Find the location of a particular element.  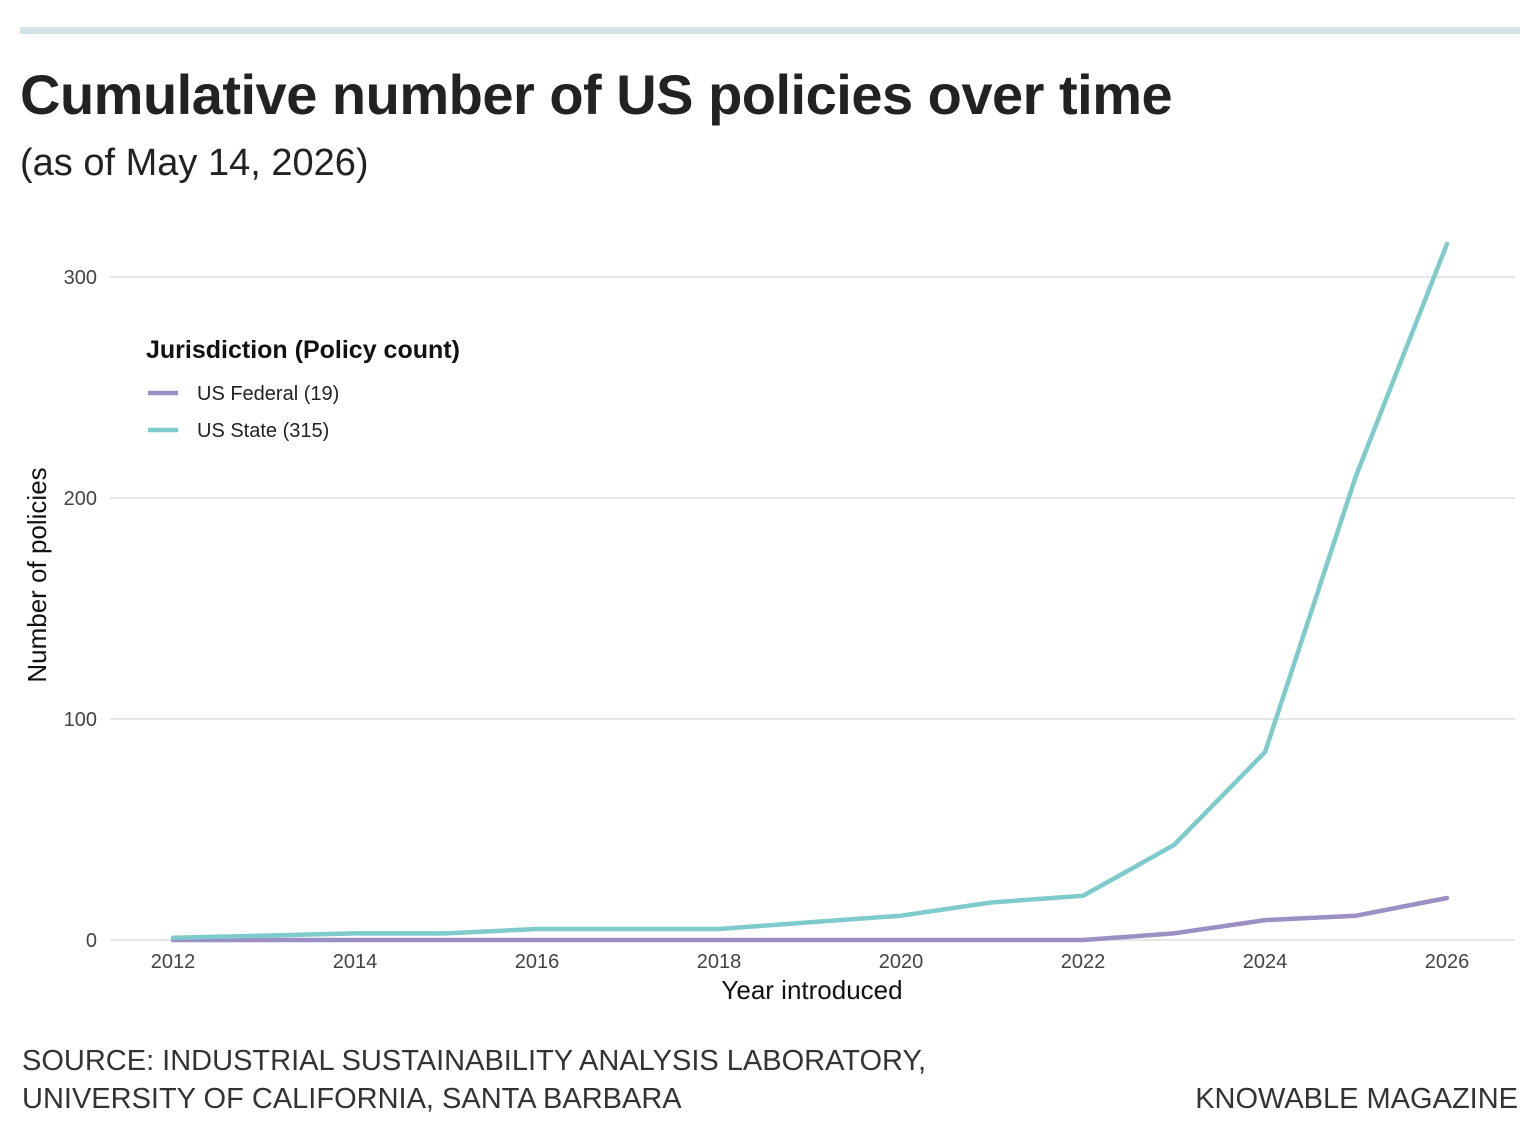

y-tick-label-0: 0 is located at coordinates (91, 941).